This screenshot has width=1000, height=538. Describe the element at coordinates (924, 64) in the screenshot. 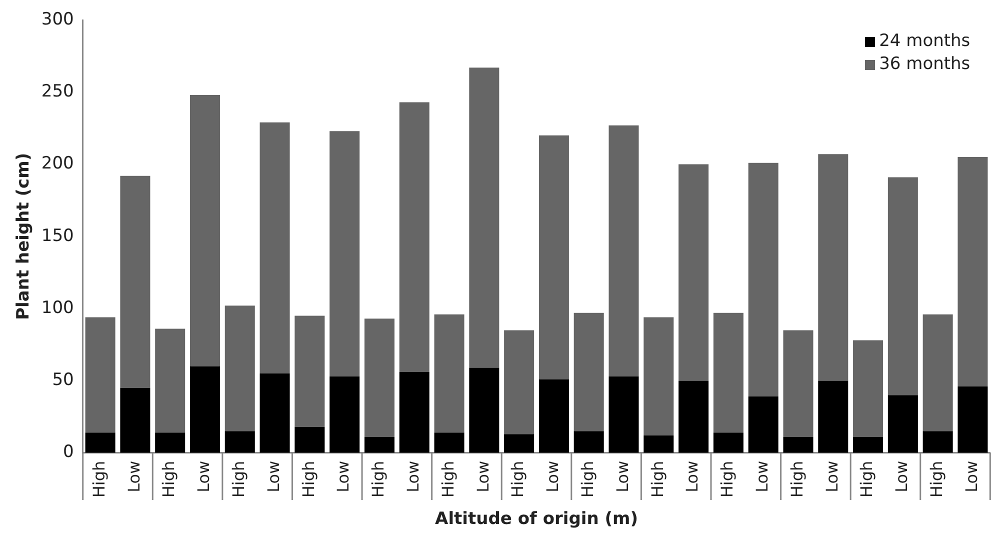

I see `legend-label: 36 months` at that location.